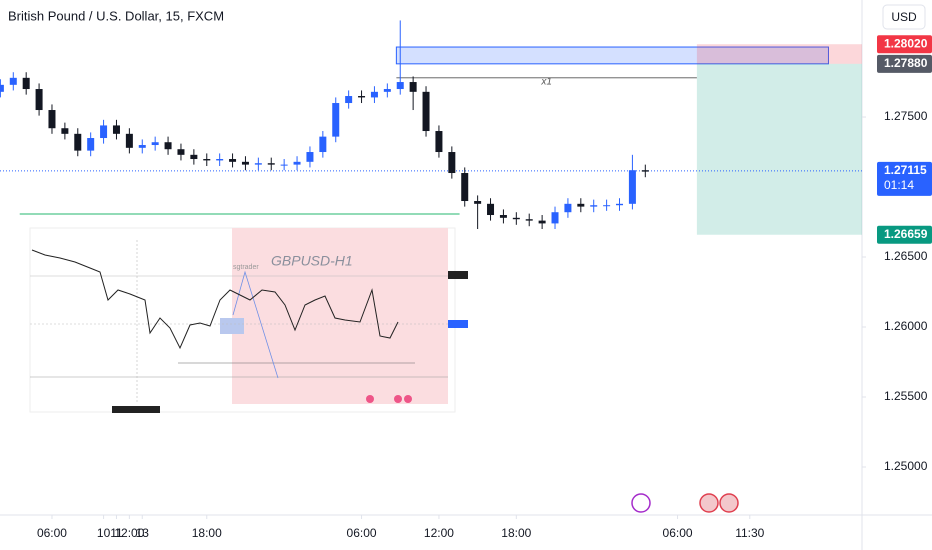  Describe the element at coordinates (779, 54) in the screenshot. I see `stop-zone` at that location.